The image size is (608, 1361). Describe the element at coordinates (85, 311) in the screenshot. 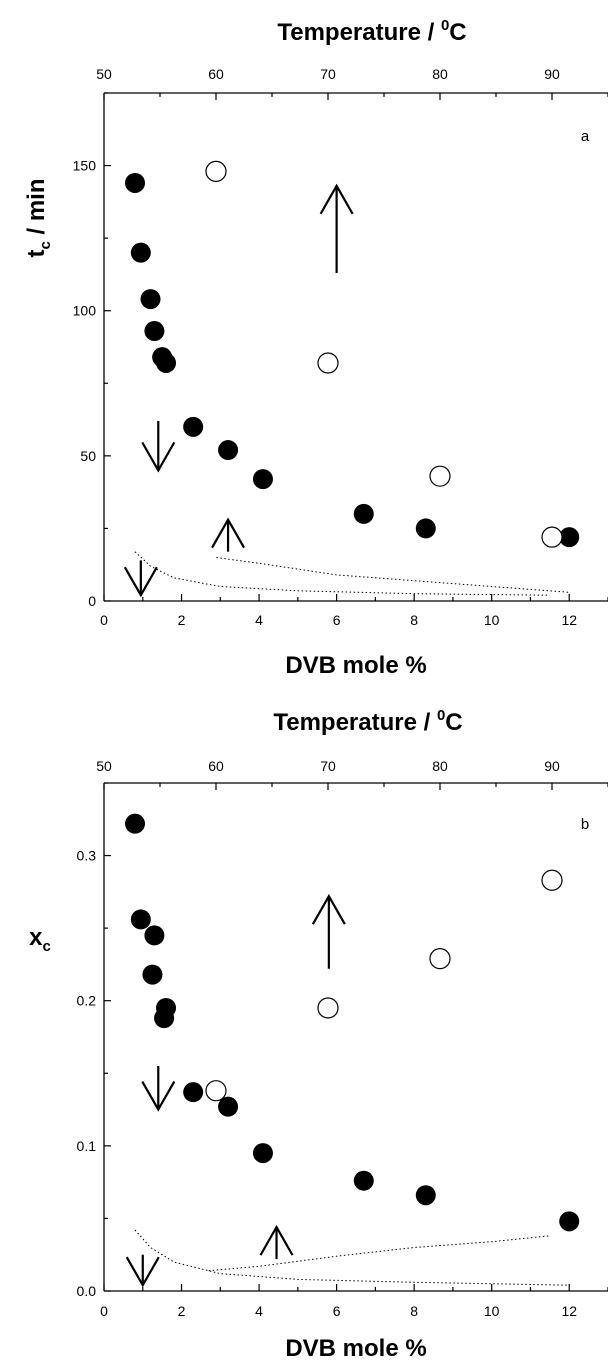

I see `y-tick-label: 100` at that location.